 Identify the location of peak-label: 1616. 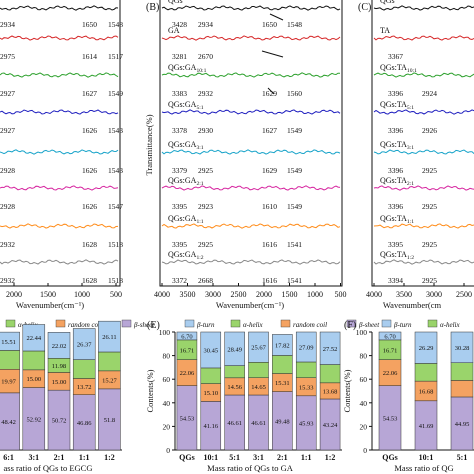
(269, 244).